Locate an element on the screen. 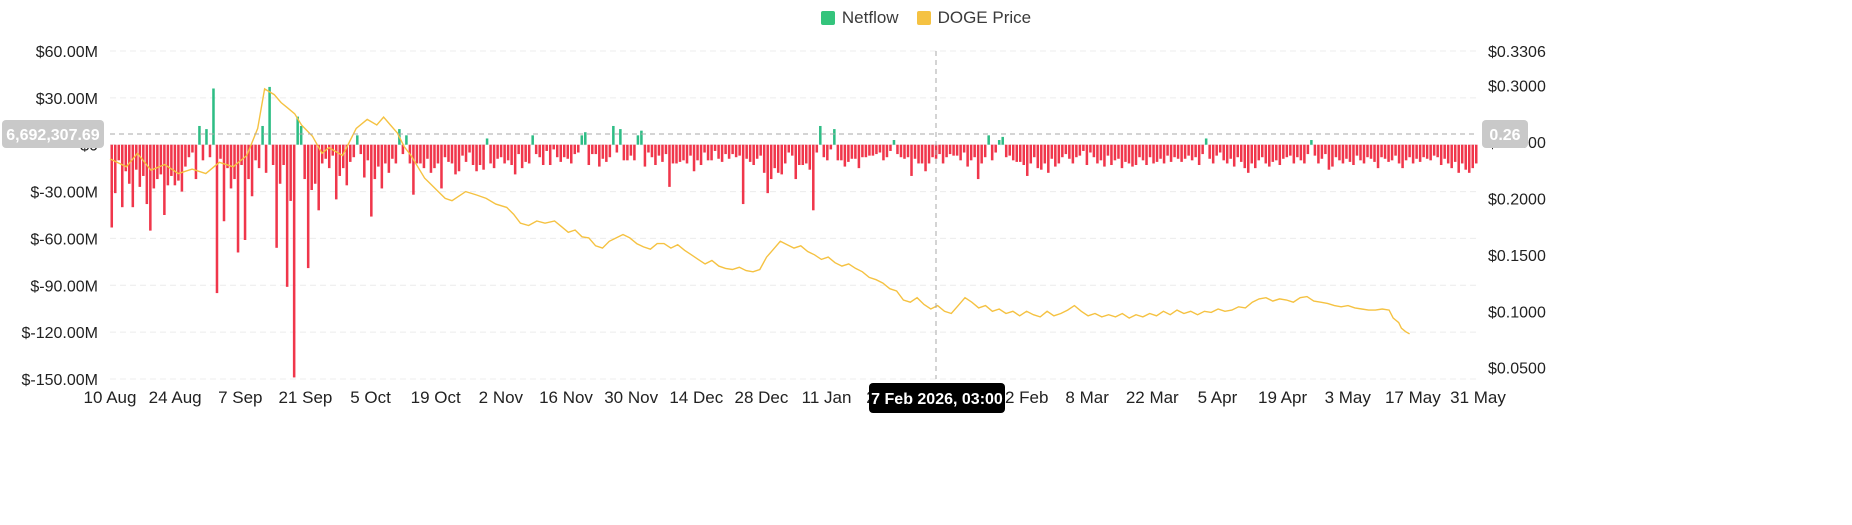 This screenshot has width=1852, height=525. legend-item-netflow: Netflow is located at coordinates (859, 18).